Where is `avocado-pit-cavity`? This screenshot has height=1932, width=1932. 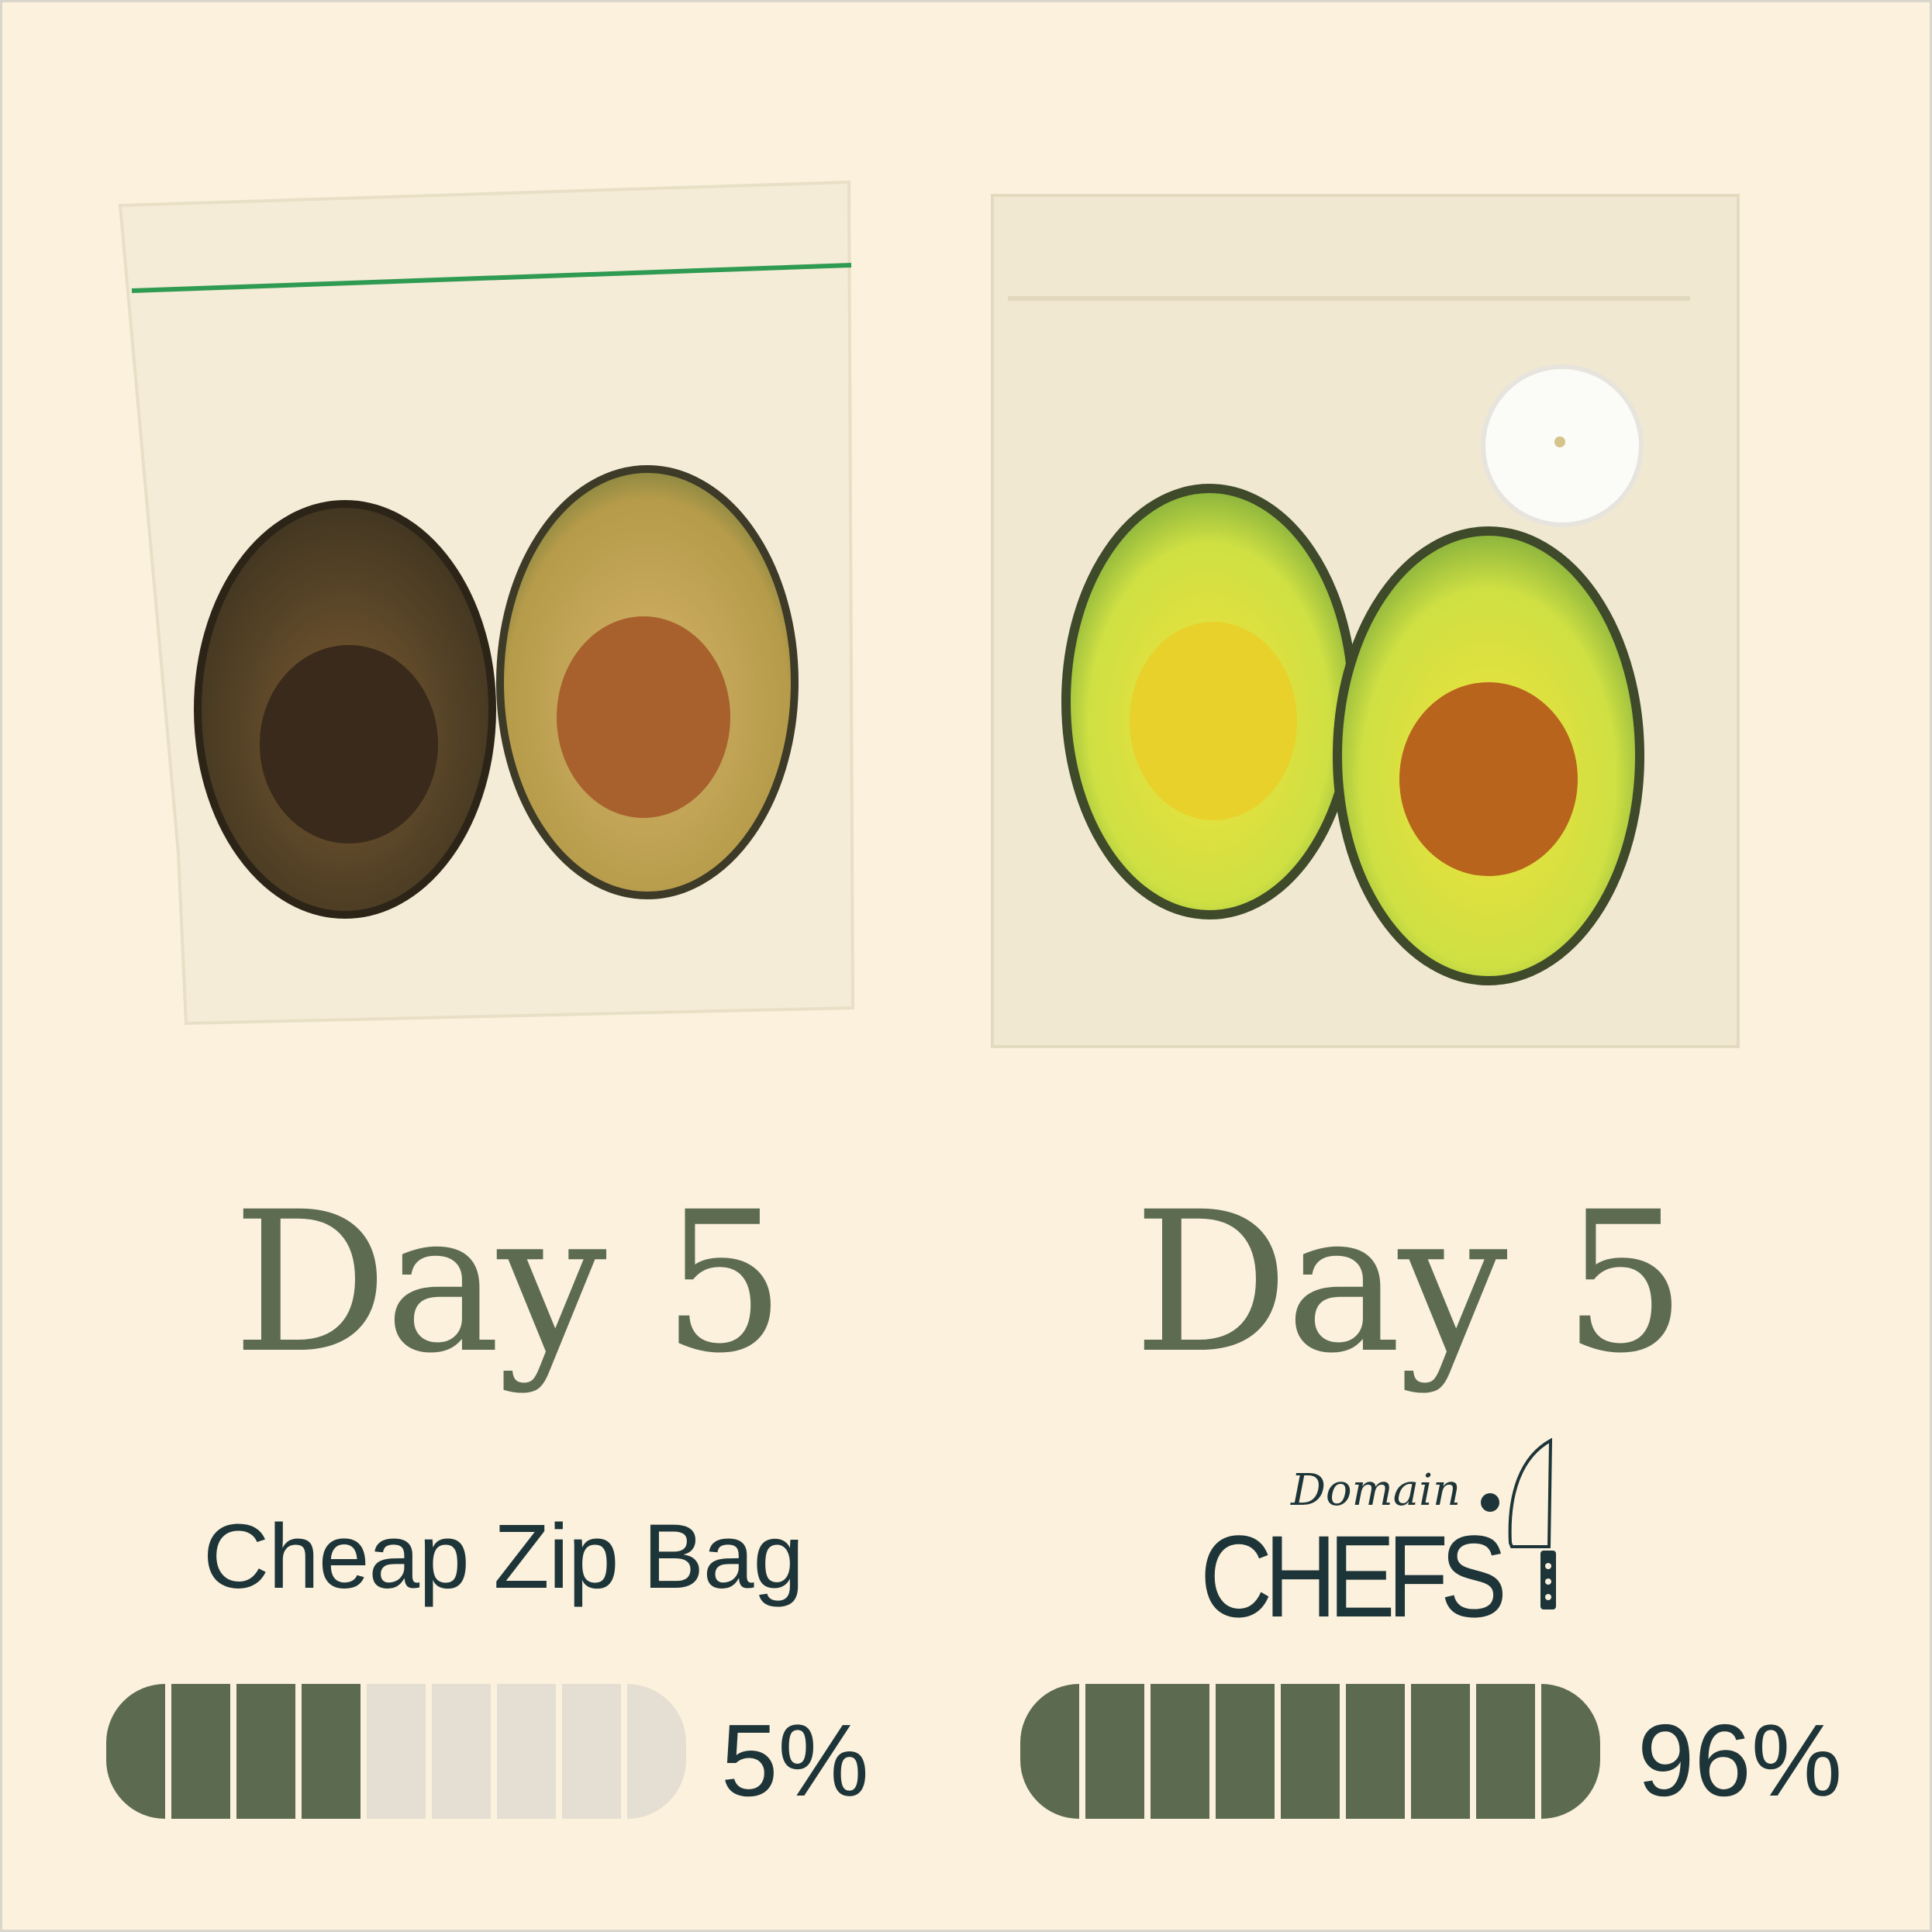
avocado-pit-cavity is located at coordinates (1213, 721).